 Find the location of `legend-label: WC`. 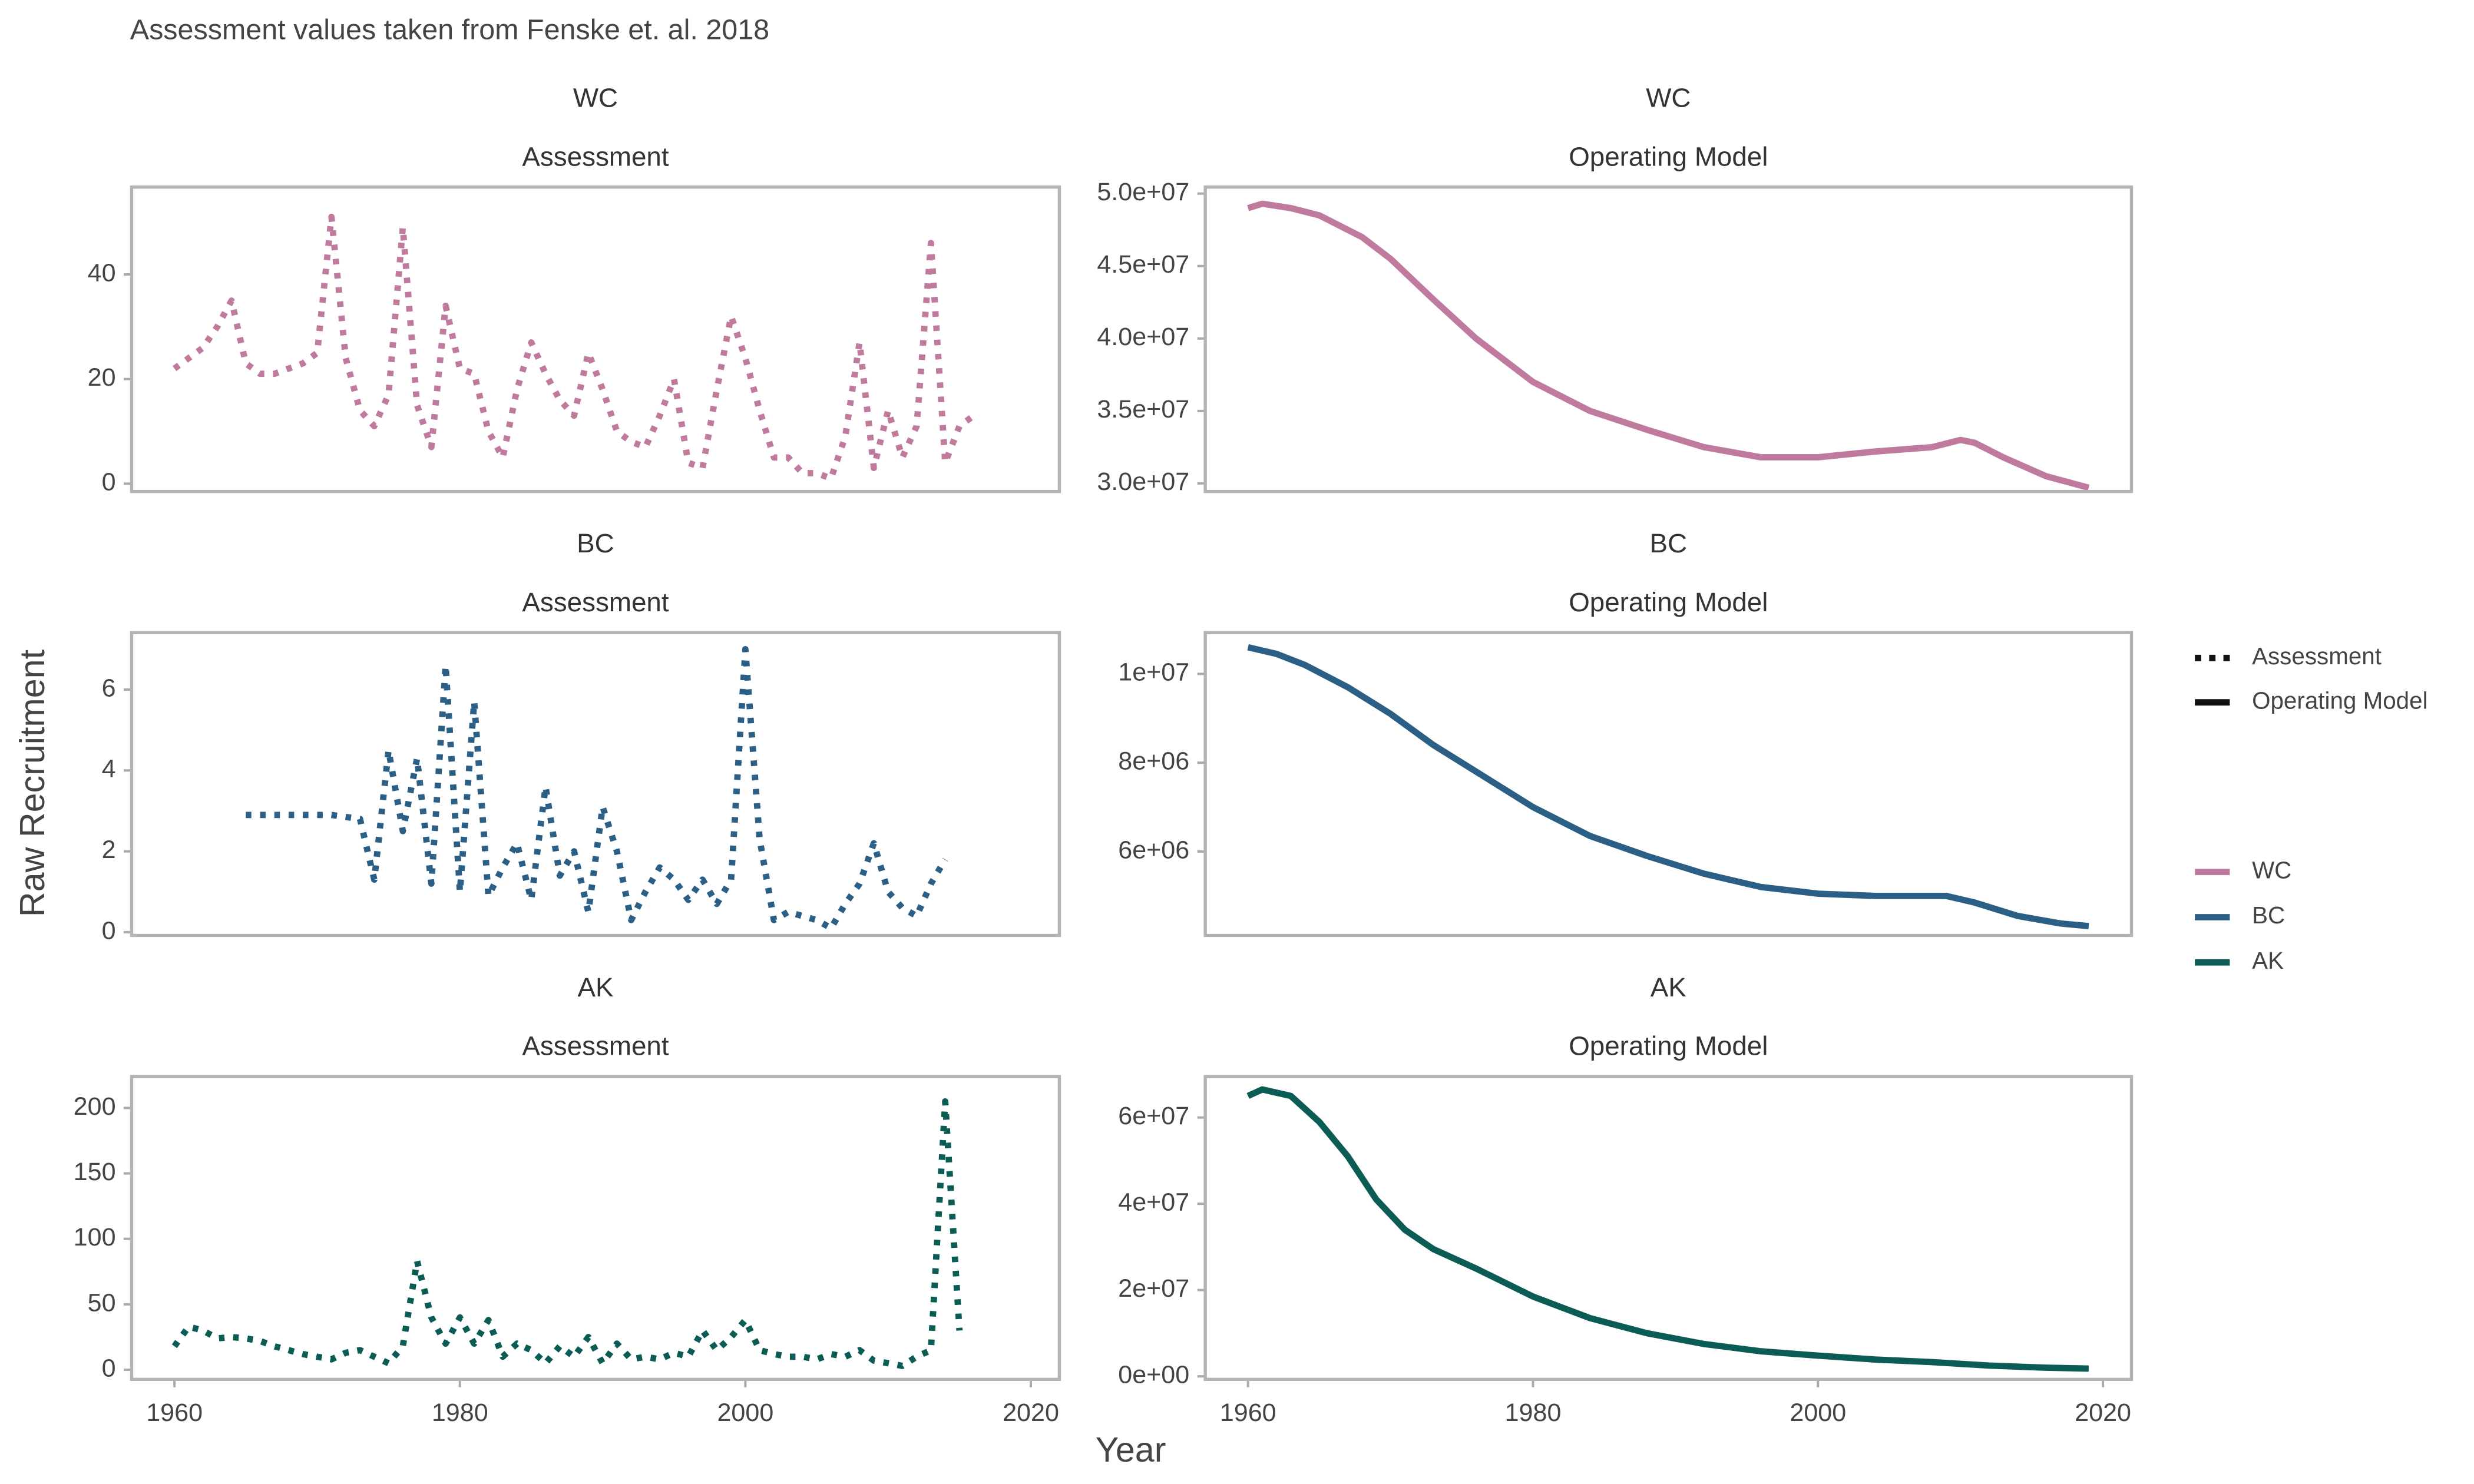

legend-label: WC is located at coordinates (2271, 870).